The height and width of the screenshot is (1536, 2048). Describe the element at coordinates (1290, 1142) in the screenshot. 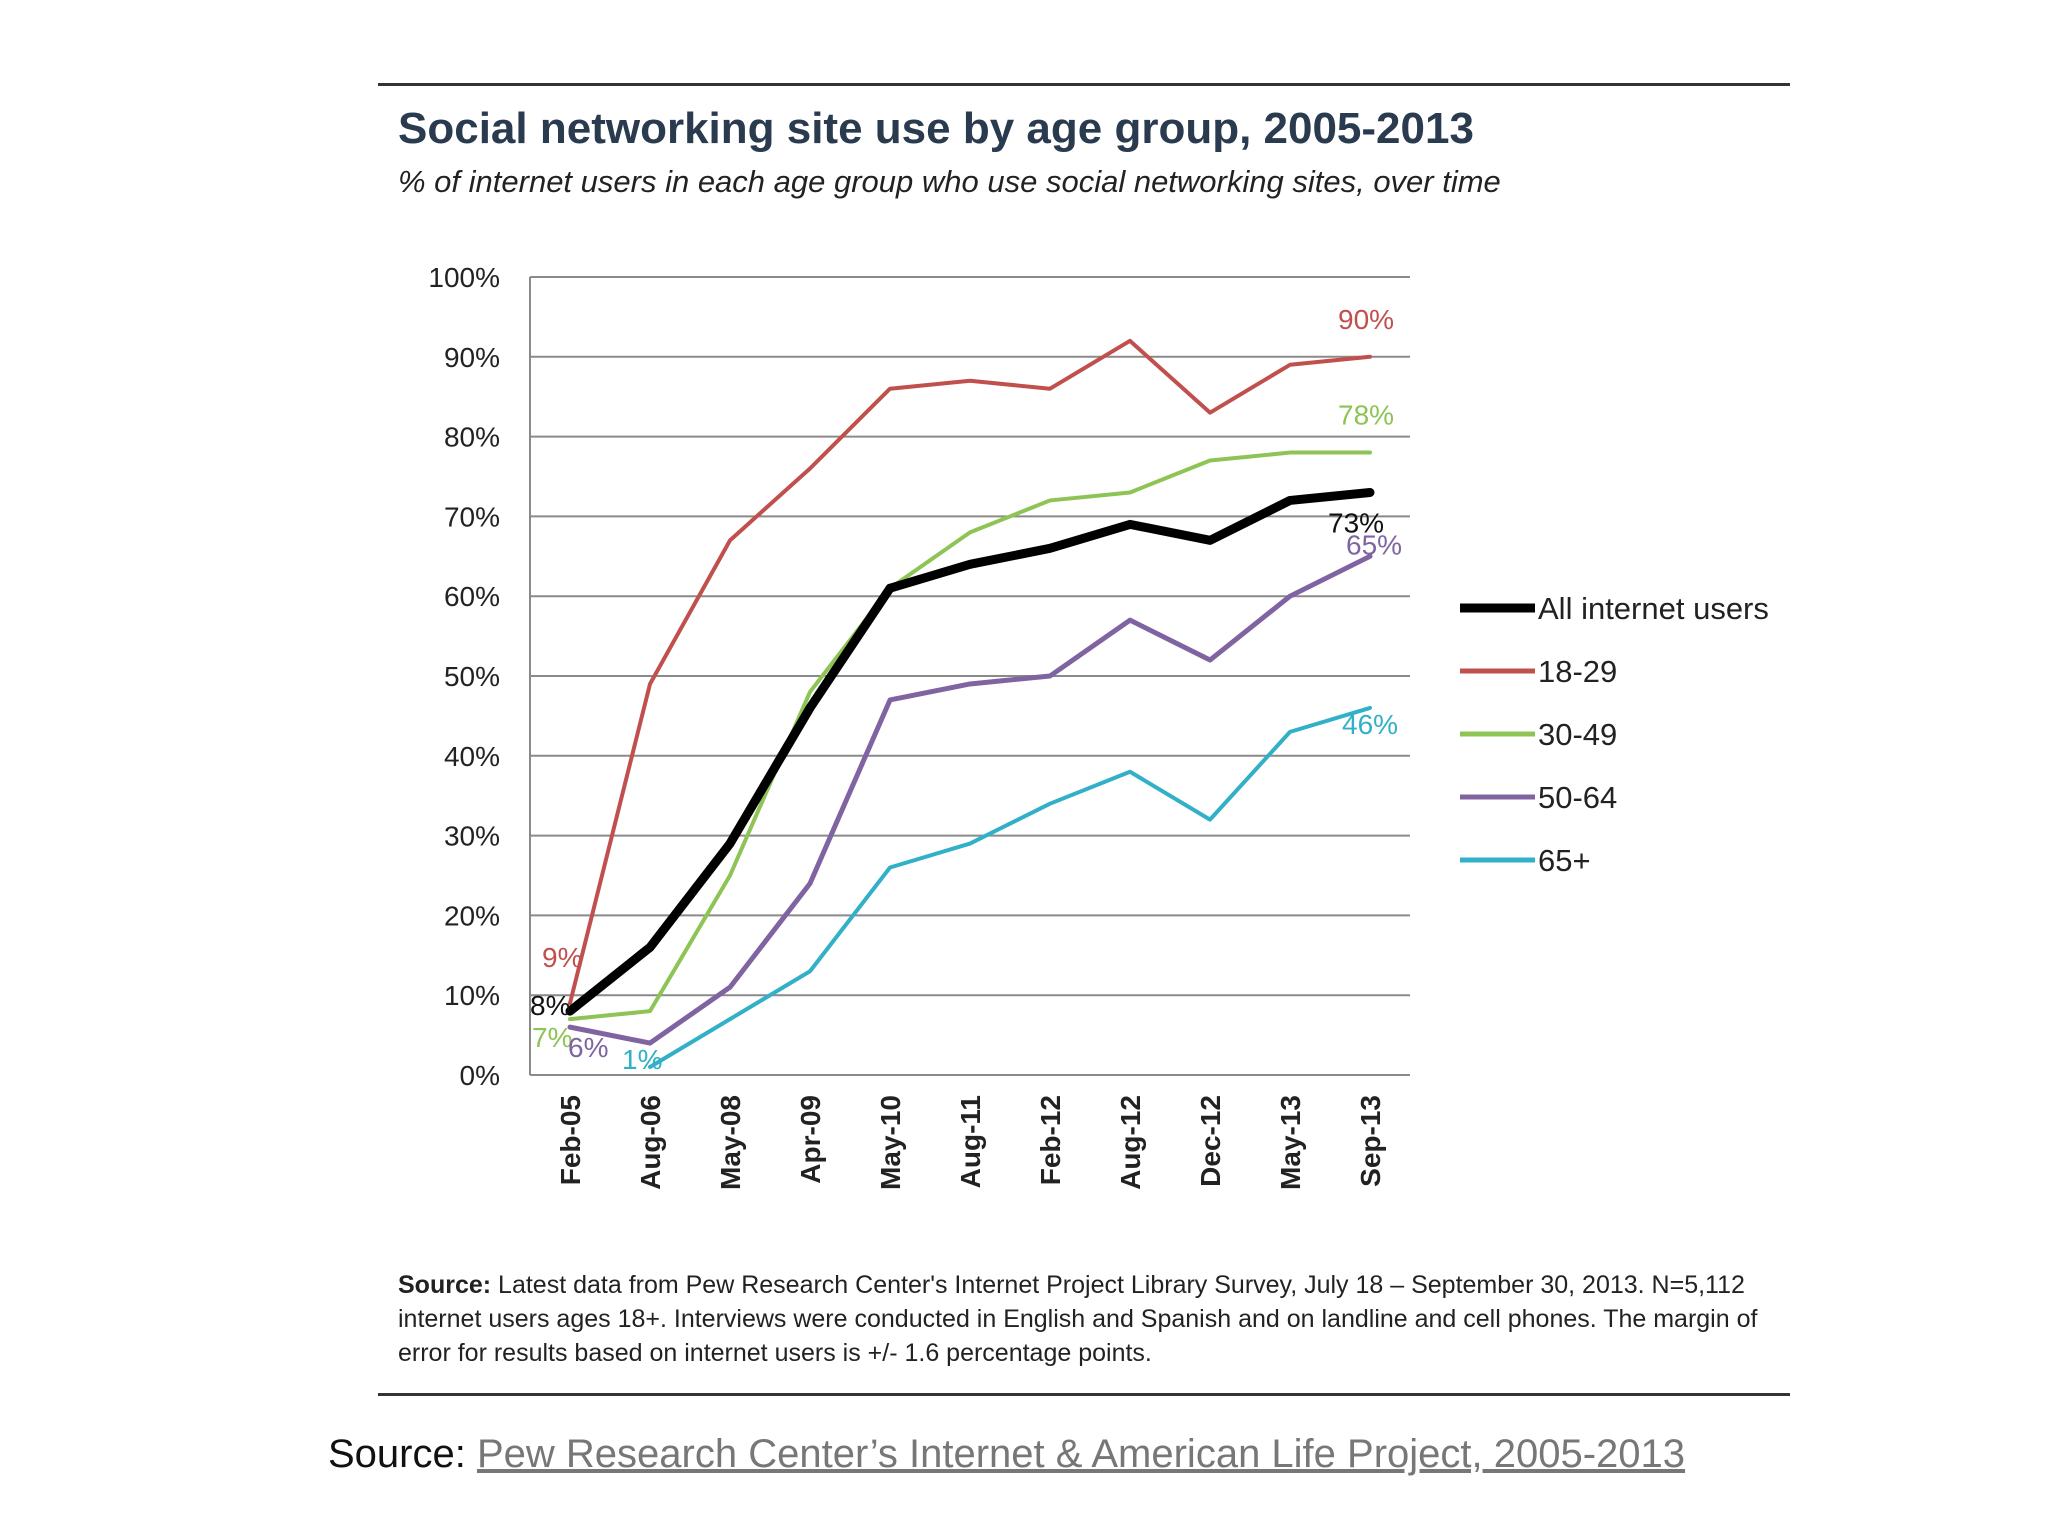

I see `x-tick-label: May-13` at that location.